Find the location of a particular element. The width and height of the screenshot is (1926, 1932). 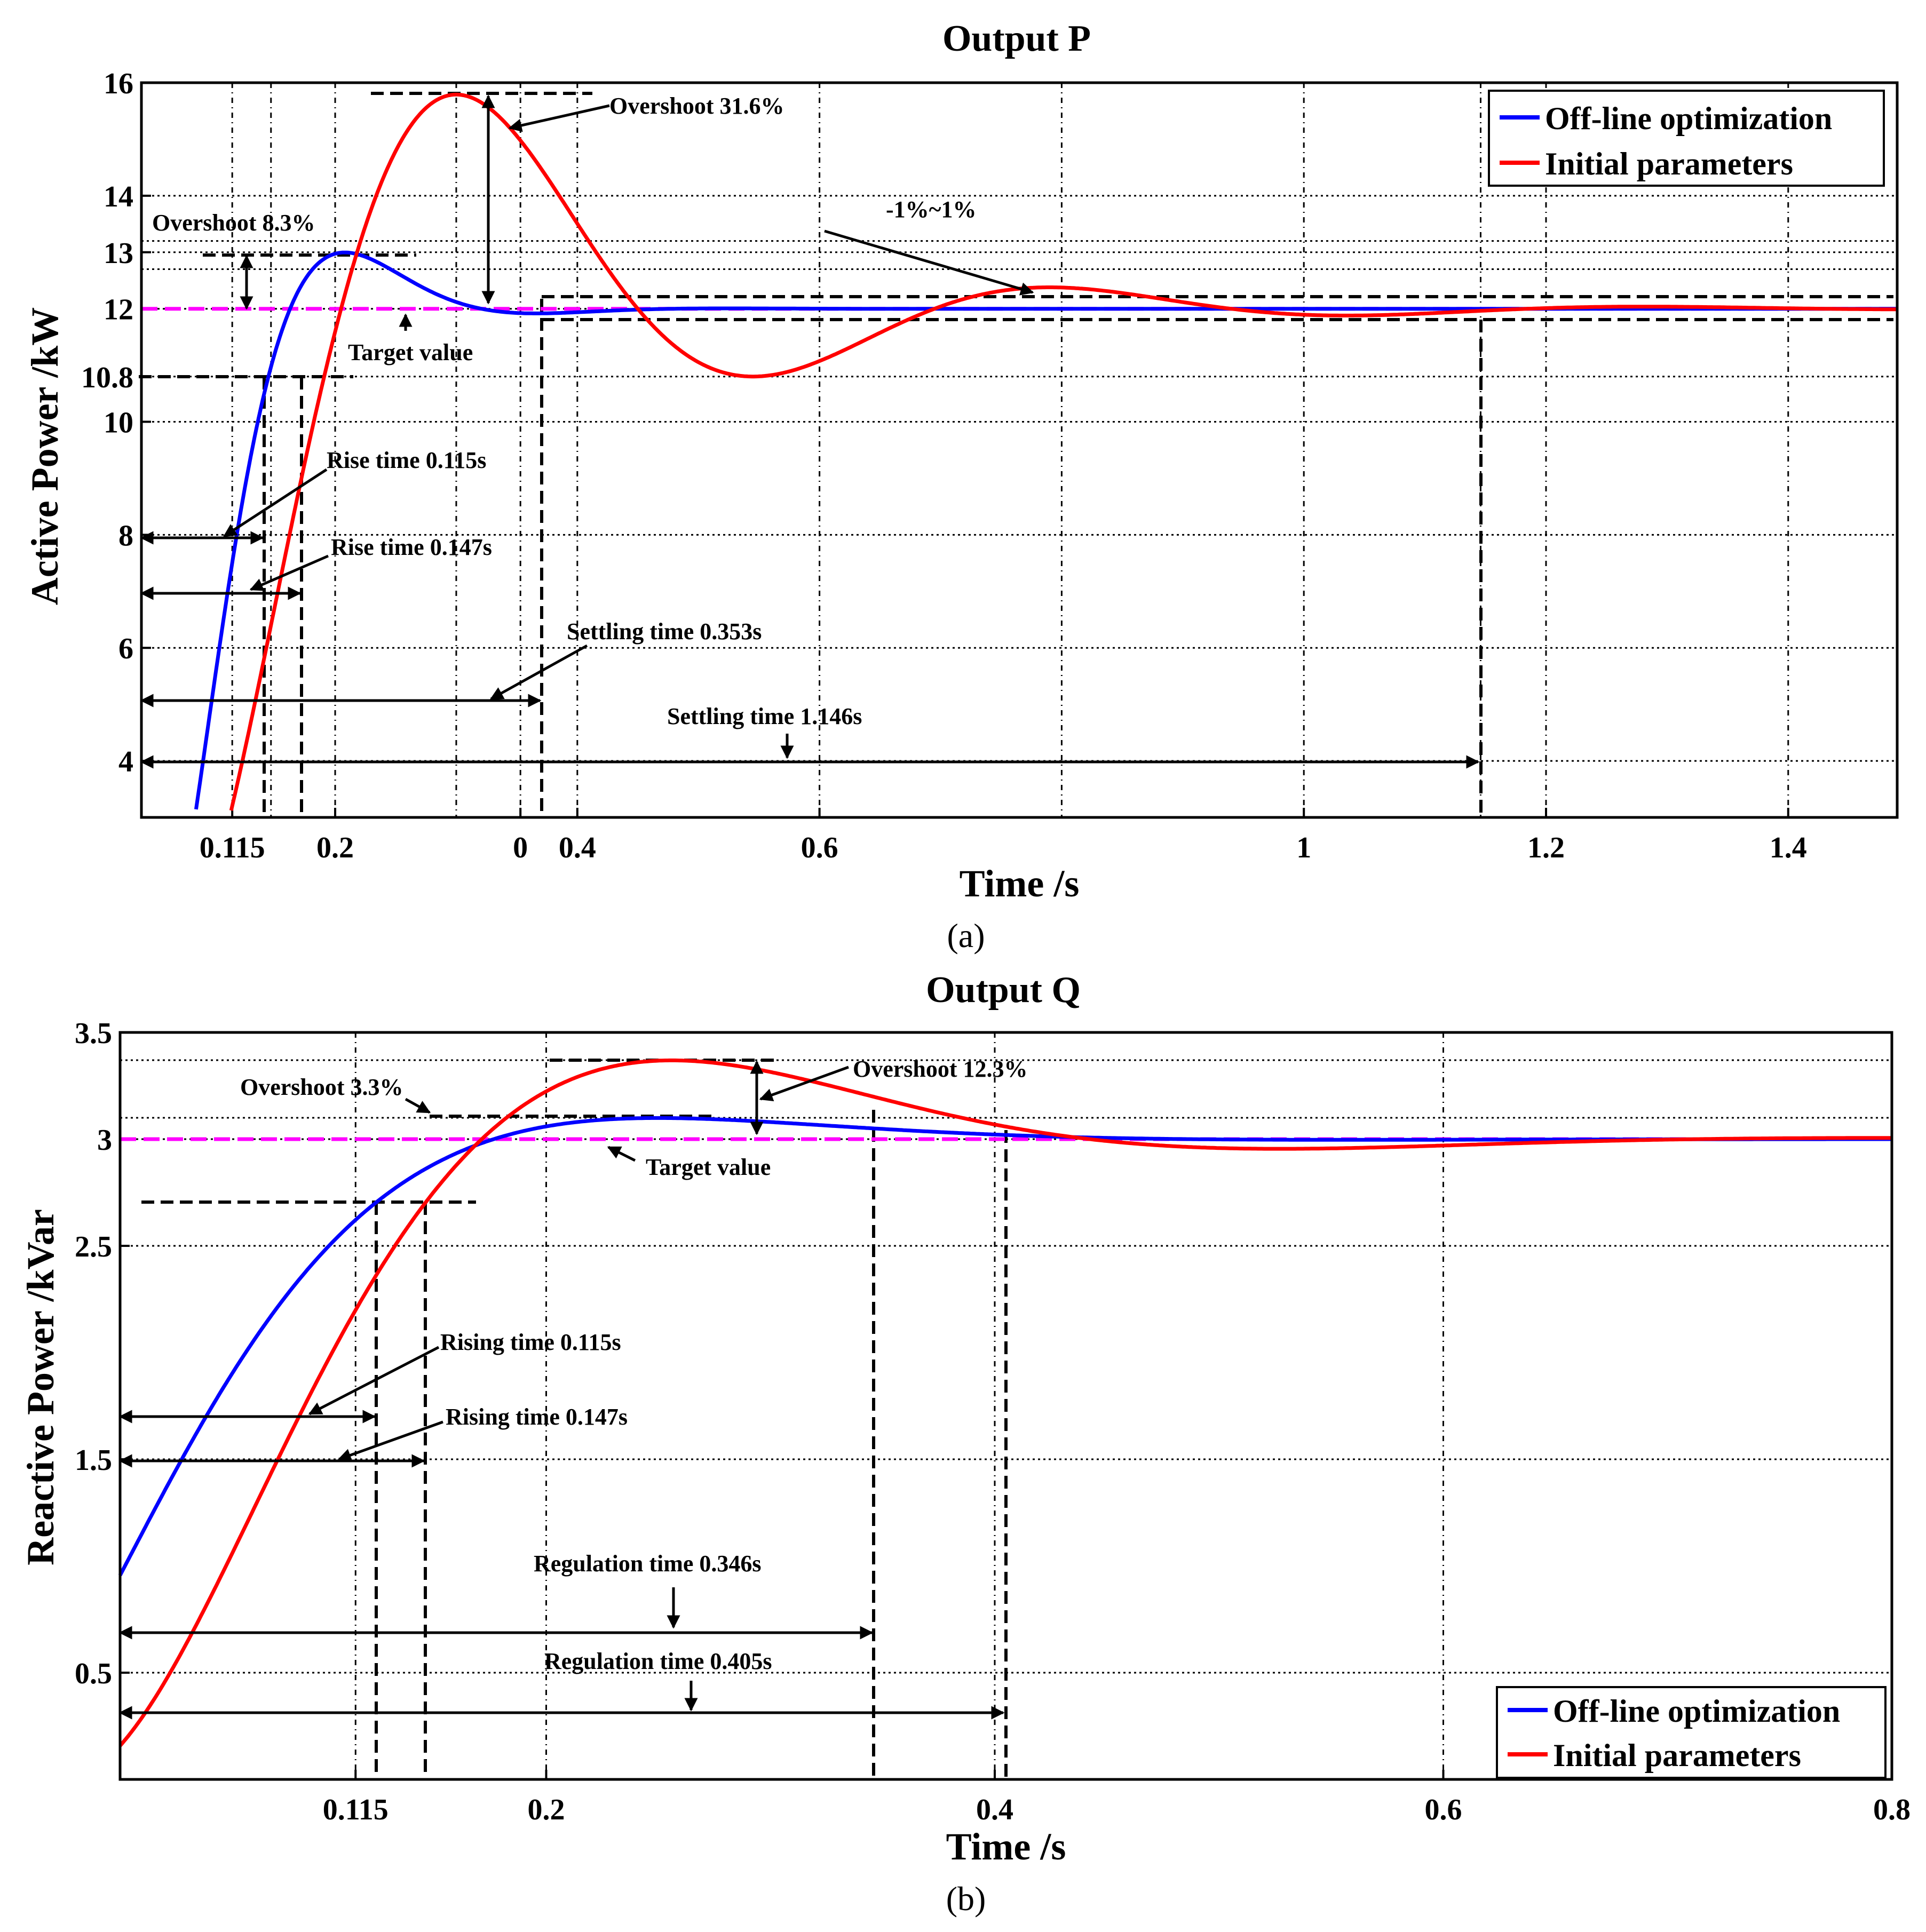

label-overshoot-12: Overshoot 12.3% is located at coordinates (940, 1069).